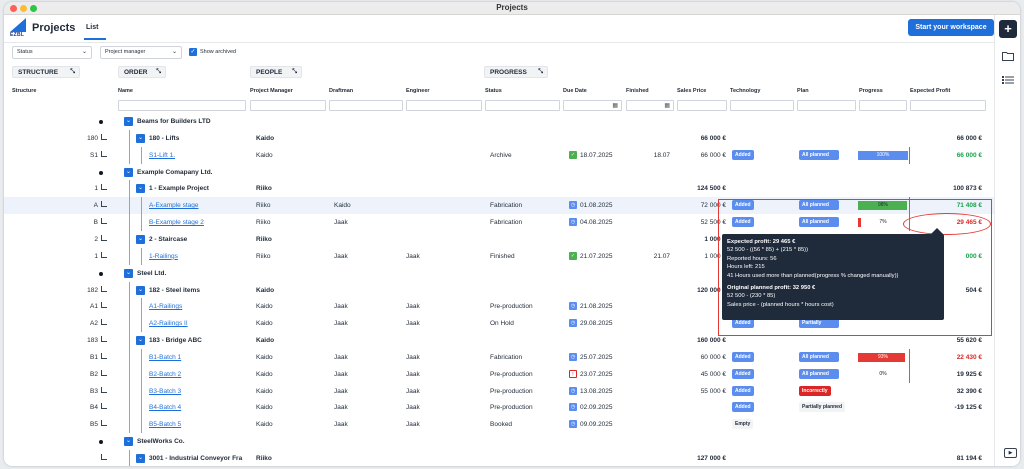 The image size is (1024, 469). Describe the element at coordinates (1008, 80) in the screenshot. I see `list-icon` at that location.